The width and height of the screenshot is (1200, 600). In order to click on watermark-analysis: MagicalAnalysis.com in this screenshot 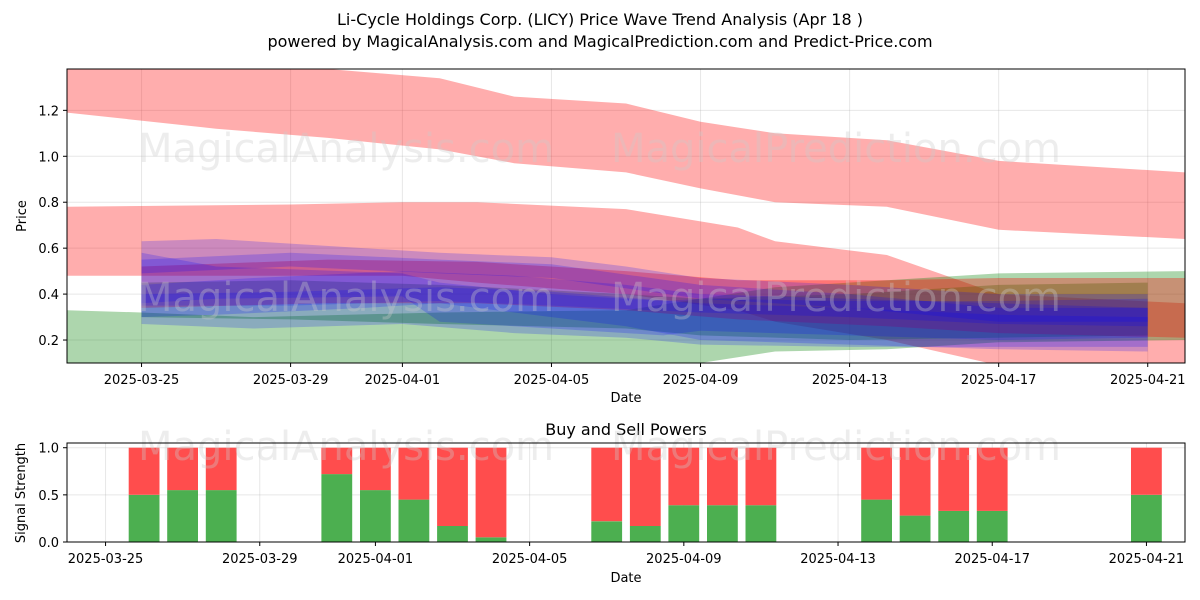, I will do `click(346, 149)`.